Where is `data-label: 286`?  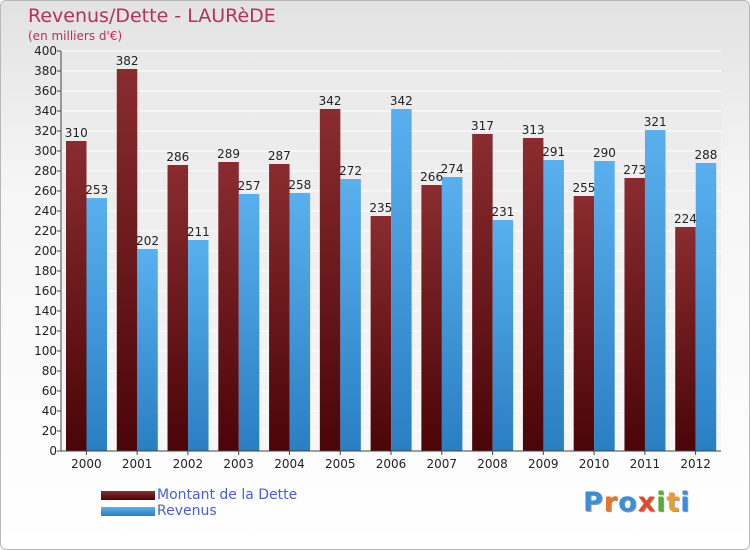
data-label: 286 is located at coordinates (177, 157).